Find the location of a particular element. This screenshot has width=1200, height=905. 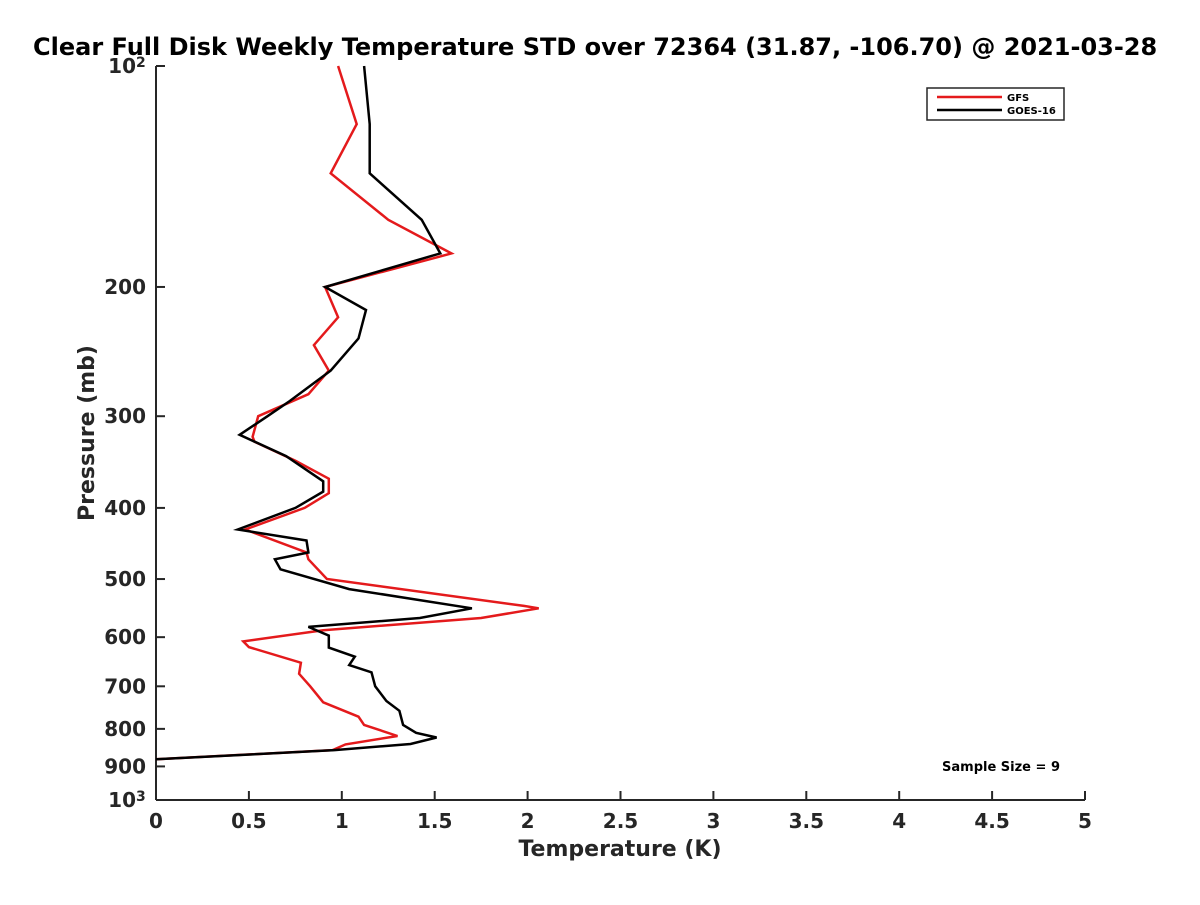

y-tick-exponent: 2 is located at coordinates (141, 63).